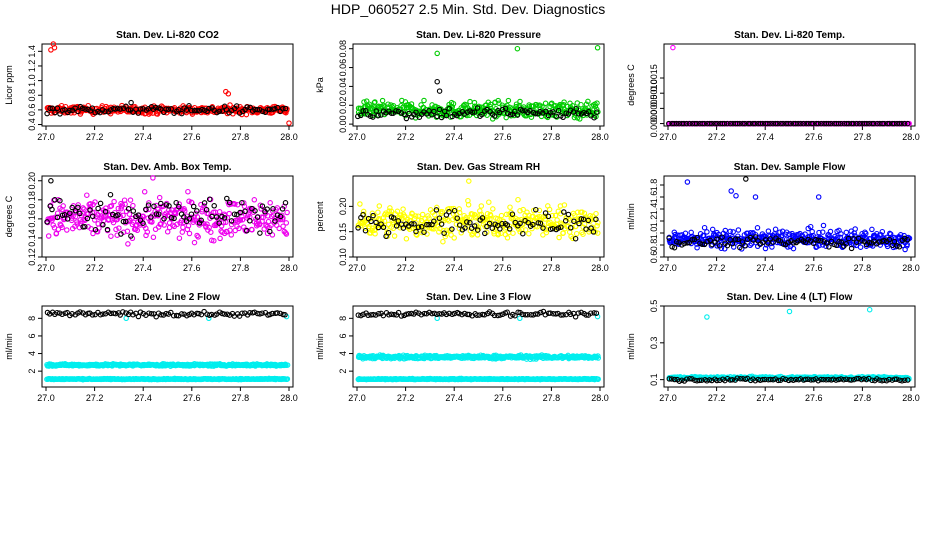  What do you see at coordinates (478, 297) in the screenshot?
I see `panel-title: Stan. Dev. Line 3 Flow` at bounding box center [478, 297].